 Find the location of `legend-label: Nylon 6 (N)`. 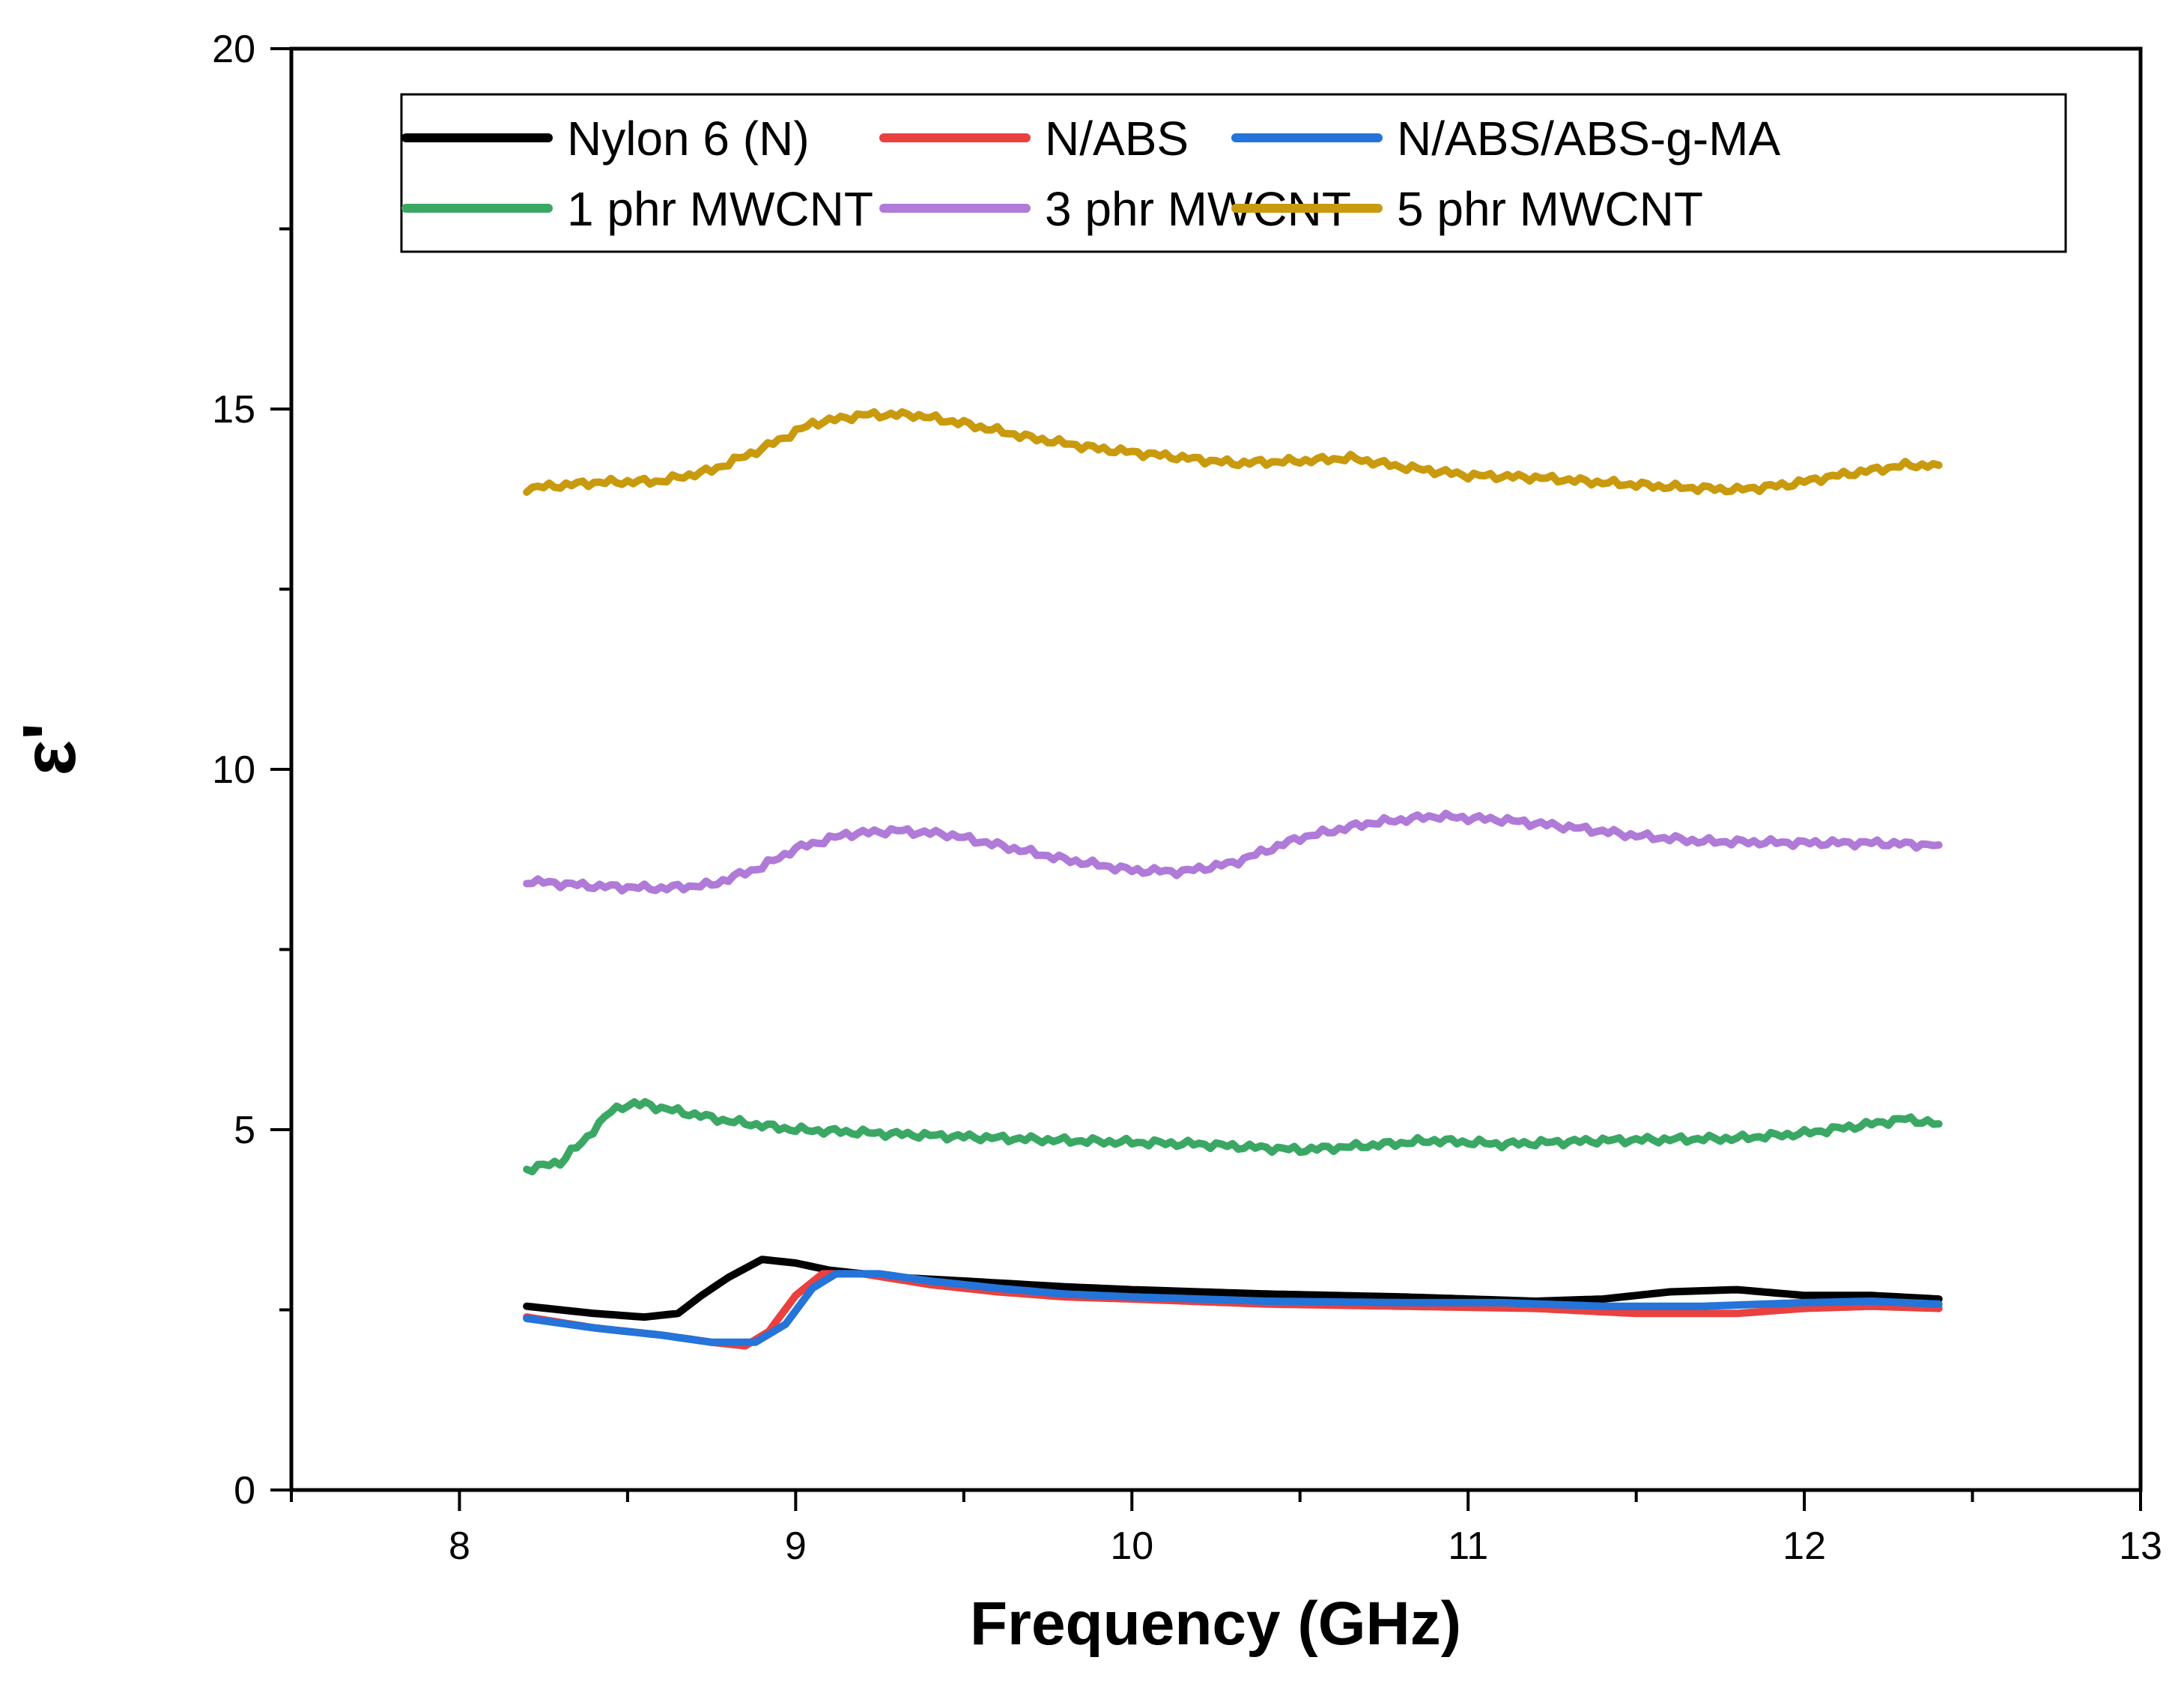

legend-label: Nylon 6 (N) is located at coordinates (688, 139).